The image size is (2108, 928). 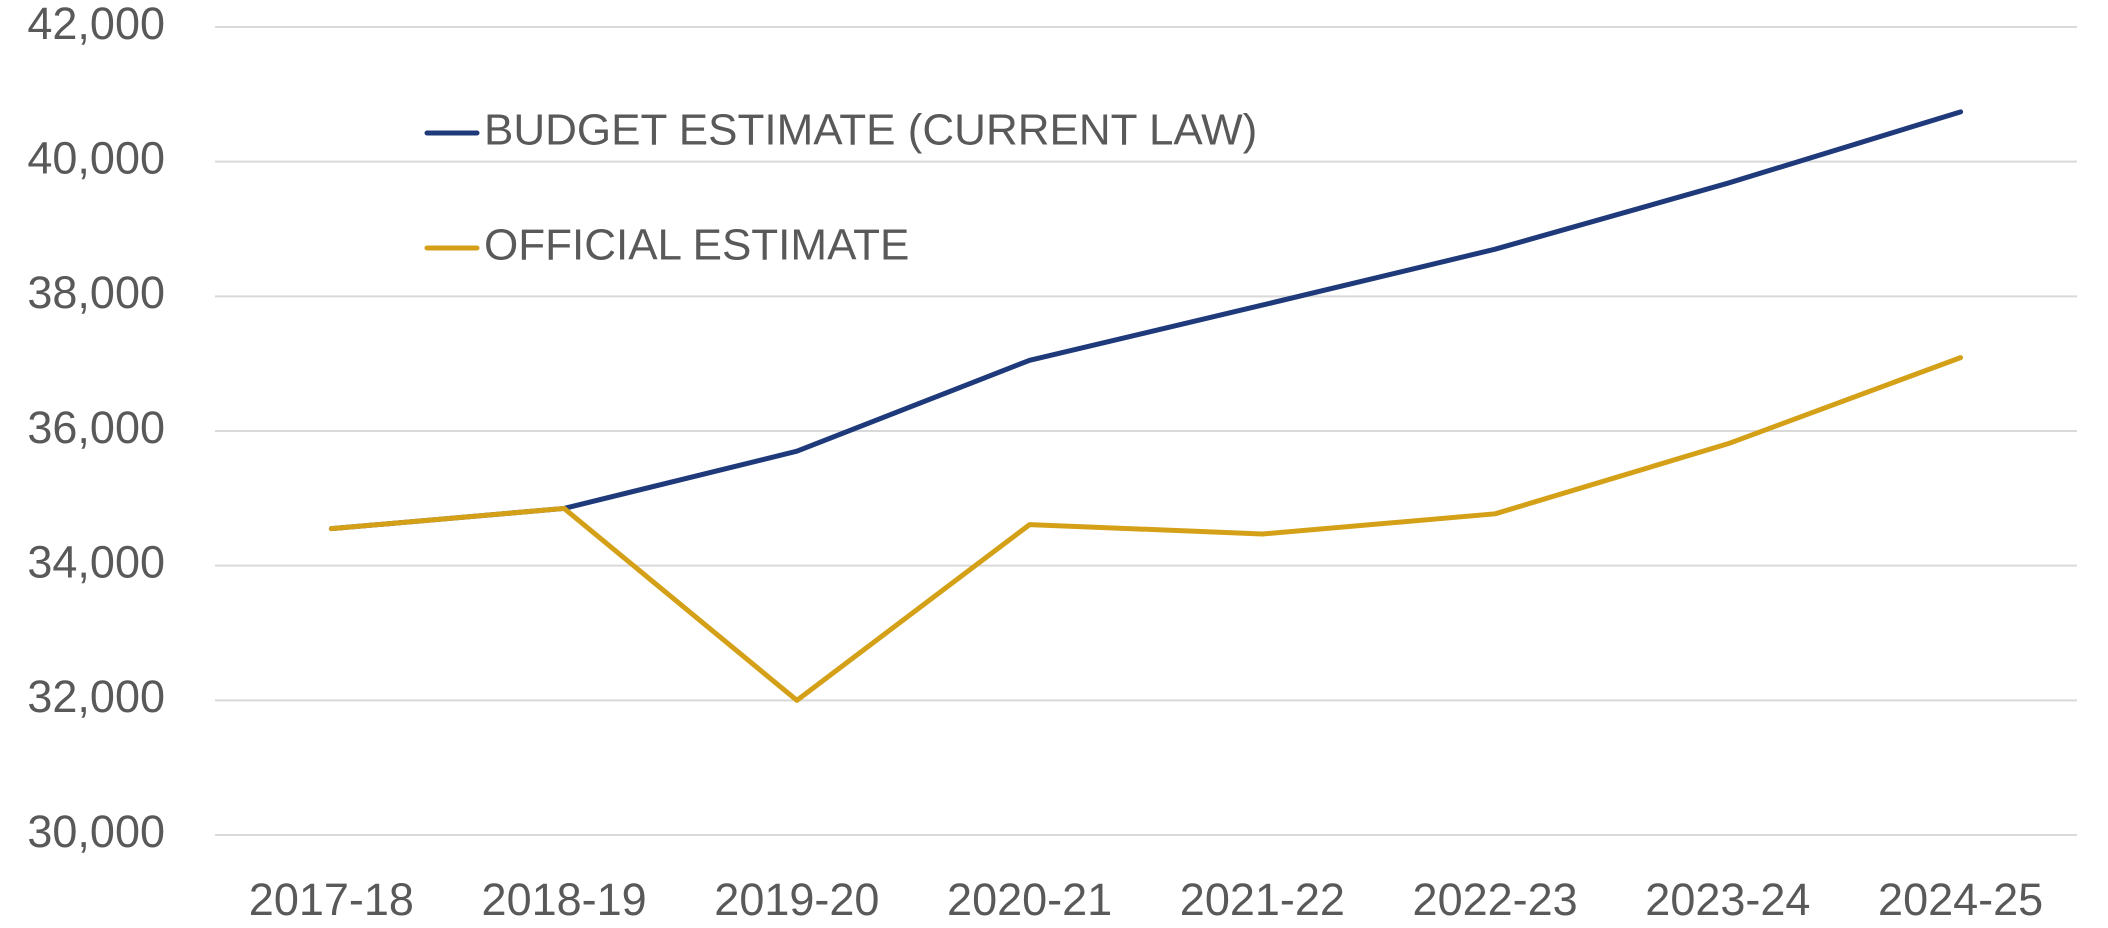 I want to click on y-tick-label: 30,000, so click(x=96, y=831).